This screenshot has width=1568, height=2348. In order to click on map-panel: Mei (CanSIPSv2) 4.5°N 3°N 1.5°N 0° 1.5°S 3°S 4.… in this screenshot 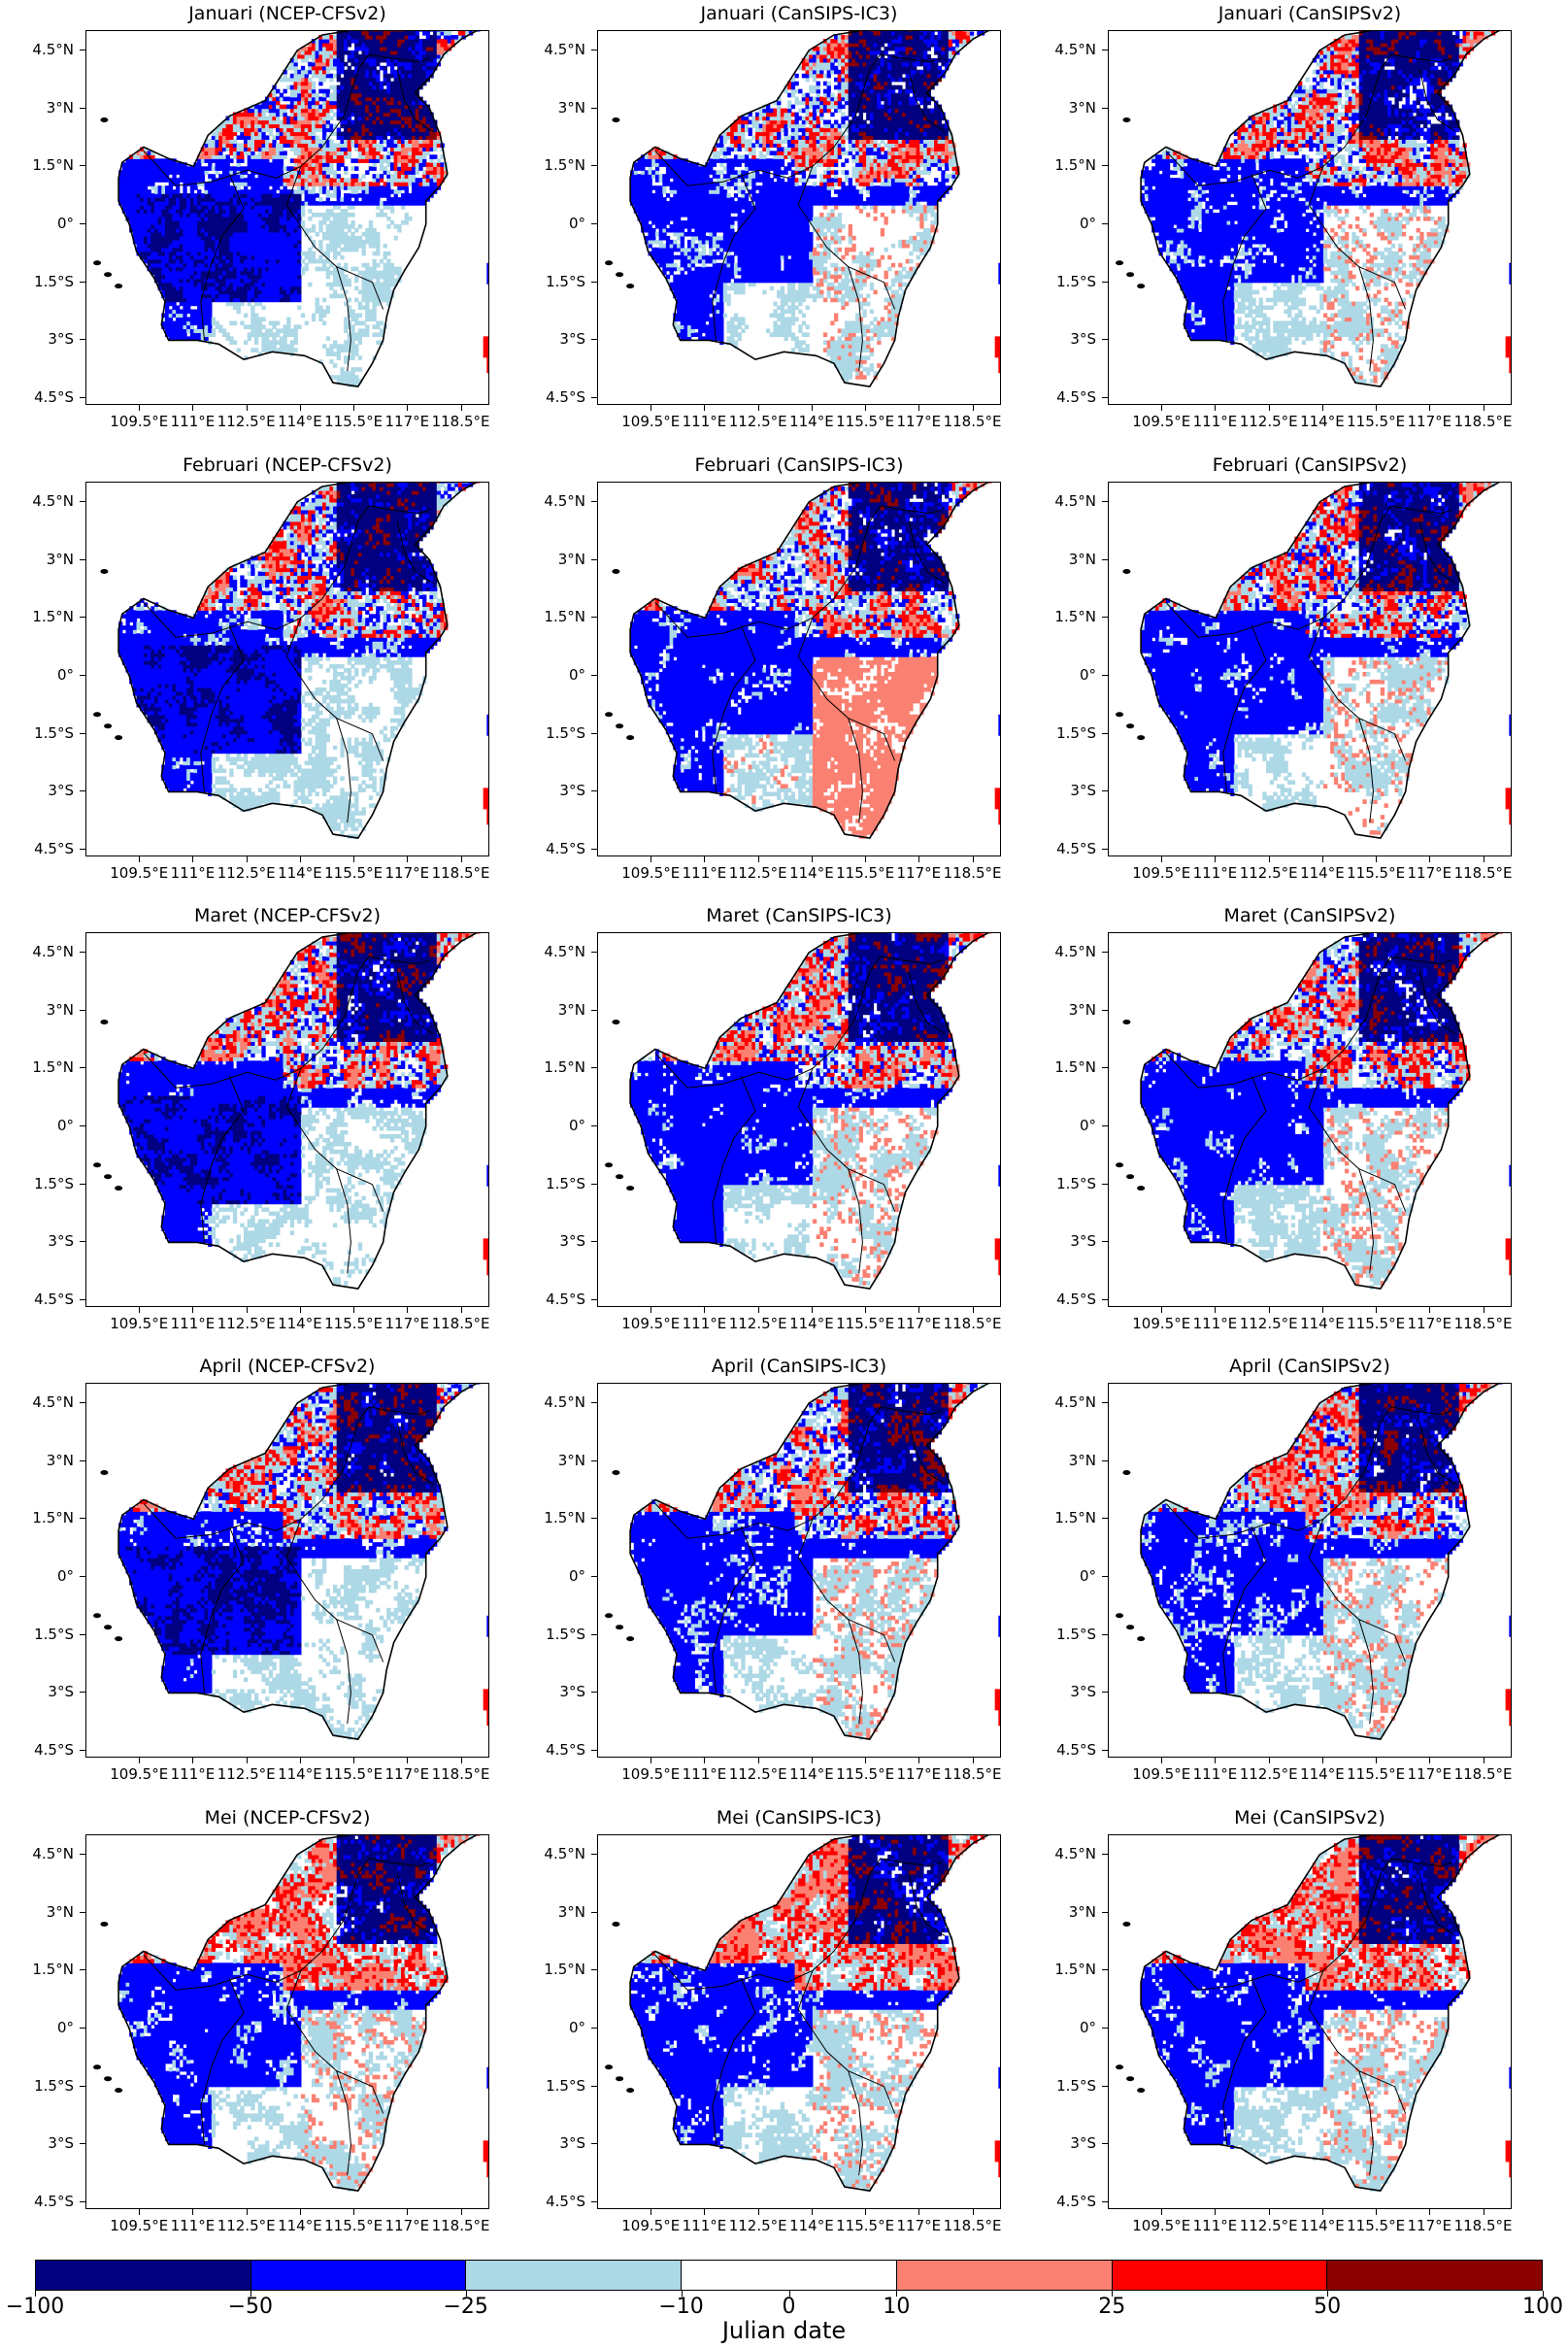, I will do `click(1271, 2024)`.